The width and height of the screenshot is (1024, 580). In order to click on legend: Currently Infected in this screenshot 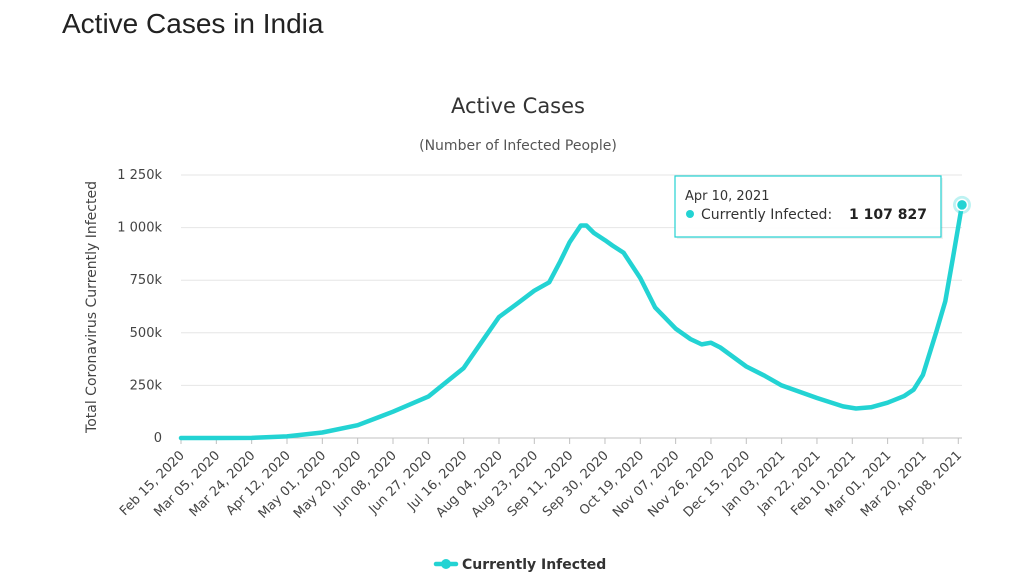, I will do `click(519, 565)`.